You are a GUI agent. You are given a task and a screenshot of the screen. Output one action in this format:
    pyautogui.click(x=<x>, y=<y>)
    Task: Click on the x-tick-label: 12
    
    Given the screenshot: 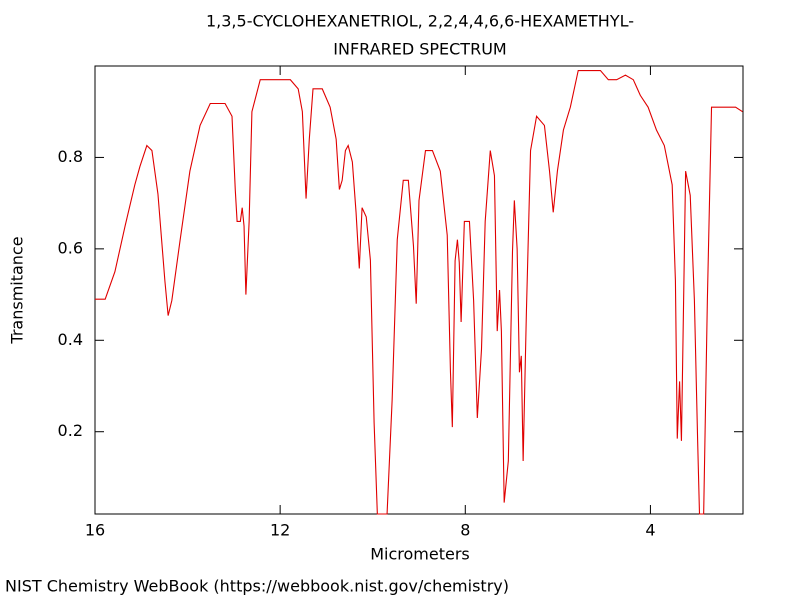 What is the action you would take?
    pyautogui.click(x=280, y=530)
    